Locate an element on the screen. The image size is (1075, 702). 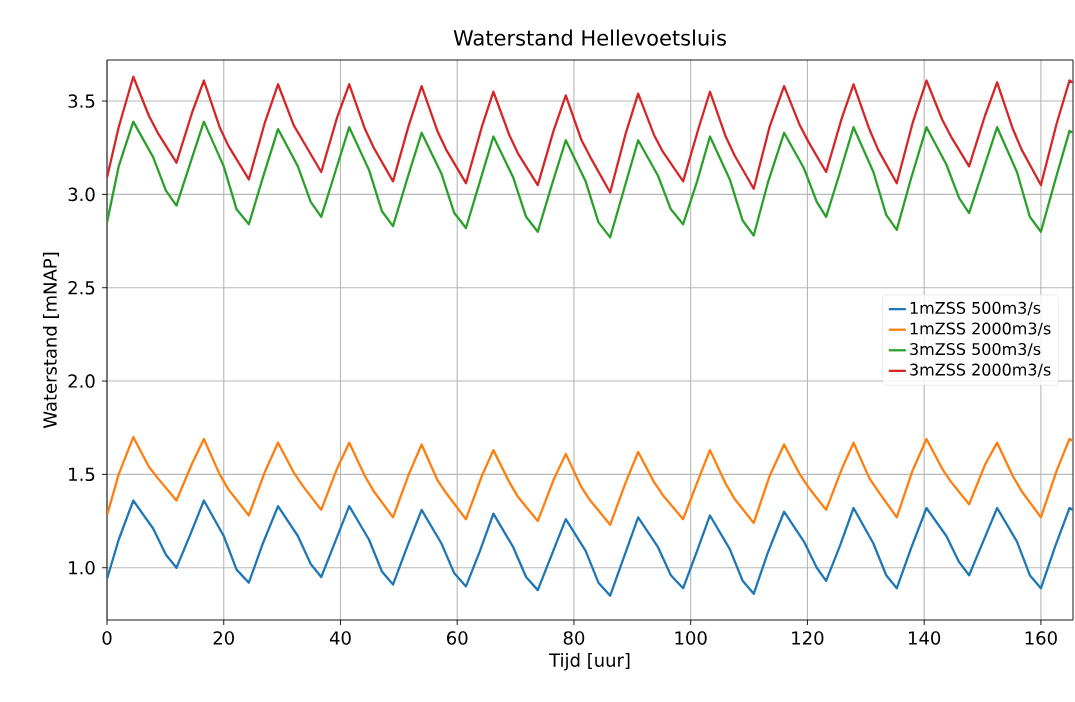
y-tick-label: 1.5 is located at coordinates (82, 474).